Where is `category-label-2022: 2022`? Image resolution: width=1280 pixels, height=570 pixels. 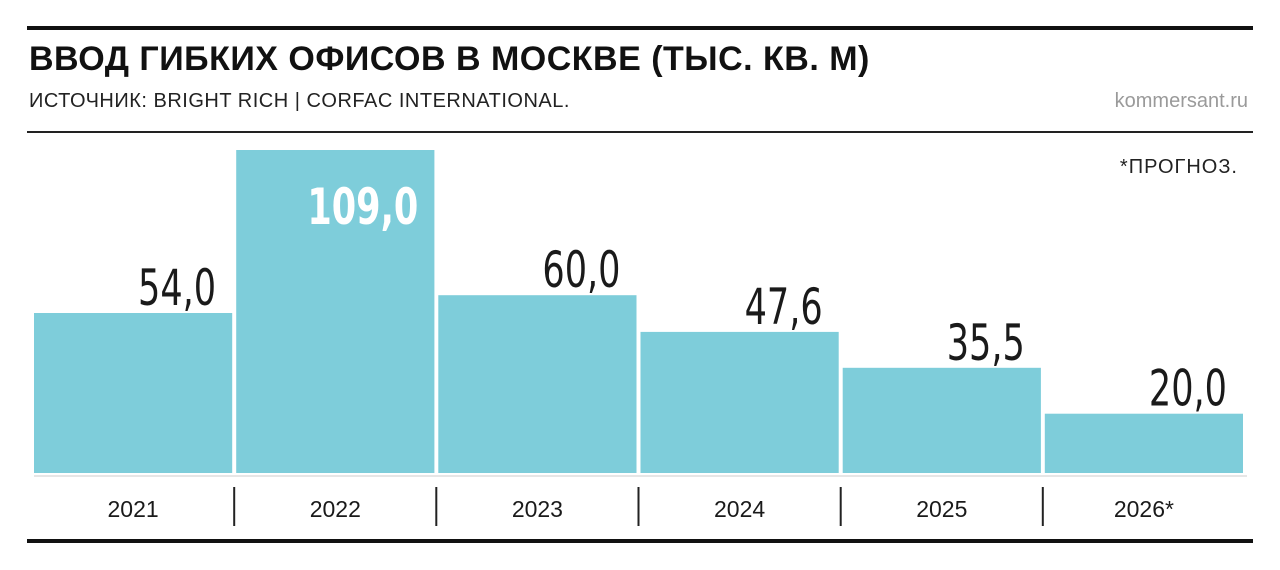 category-label-2022: 2022 is located at coordinates (335, 509).